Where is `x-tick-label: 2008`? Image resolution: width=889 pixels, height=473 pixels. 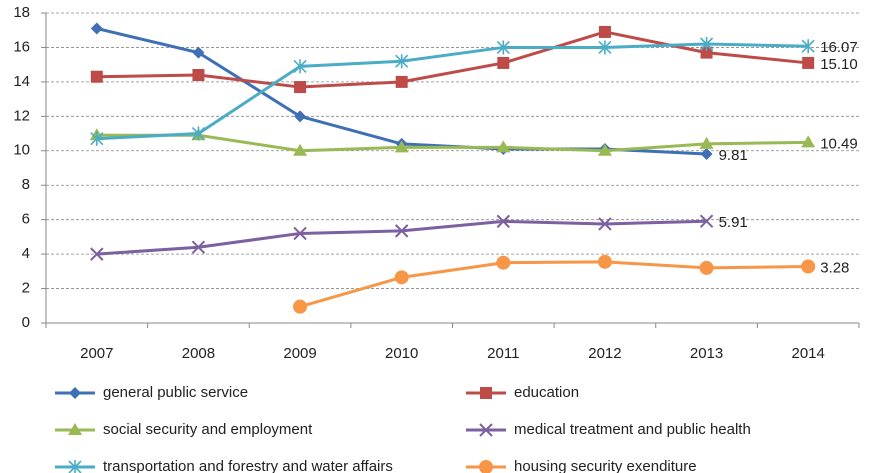
x-tick-label: 2008 is located at coordinates (198, 353).